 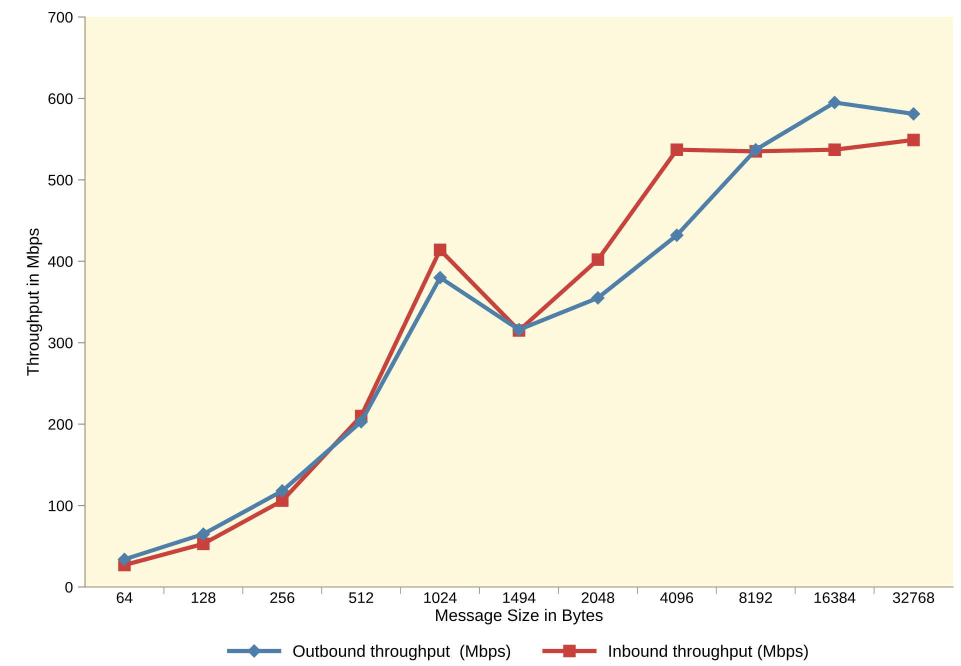 I want to click on y-tick-label: 700, so click(x=60, y=17).